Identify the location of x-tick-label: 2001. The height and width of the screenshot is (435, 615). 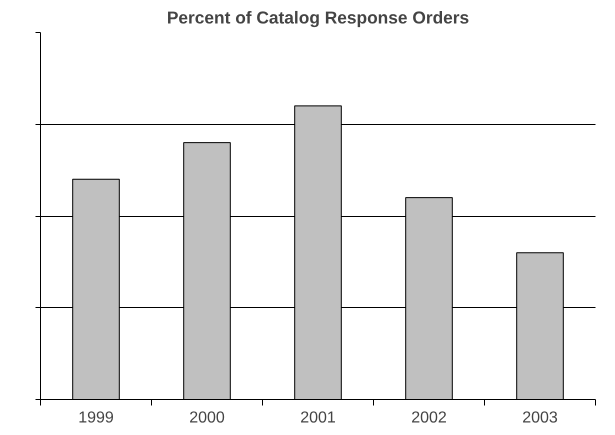
(318, 418).